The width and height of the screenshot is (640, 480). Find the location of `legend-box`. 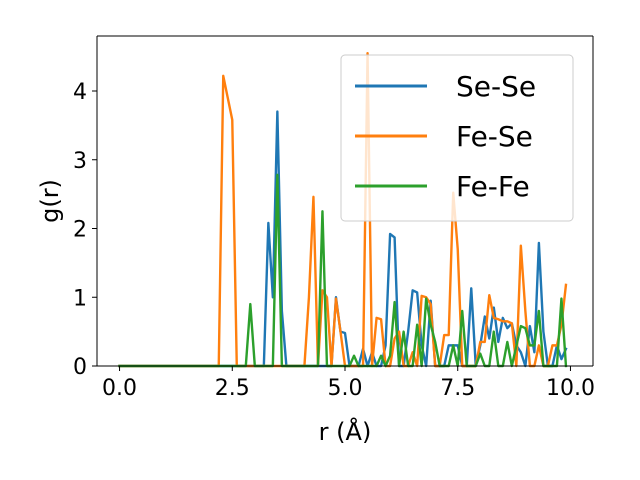

legend-box is located at coordinates (457, 138).